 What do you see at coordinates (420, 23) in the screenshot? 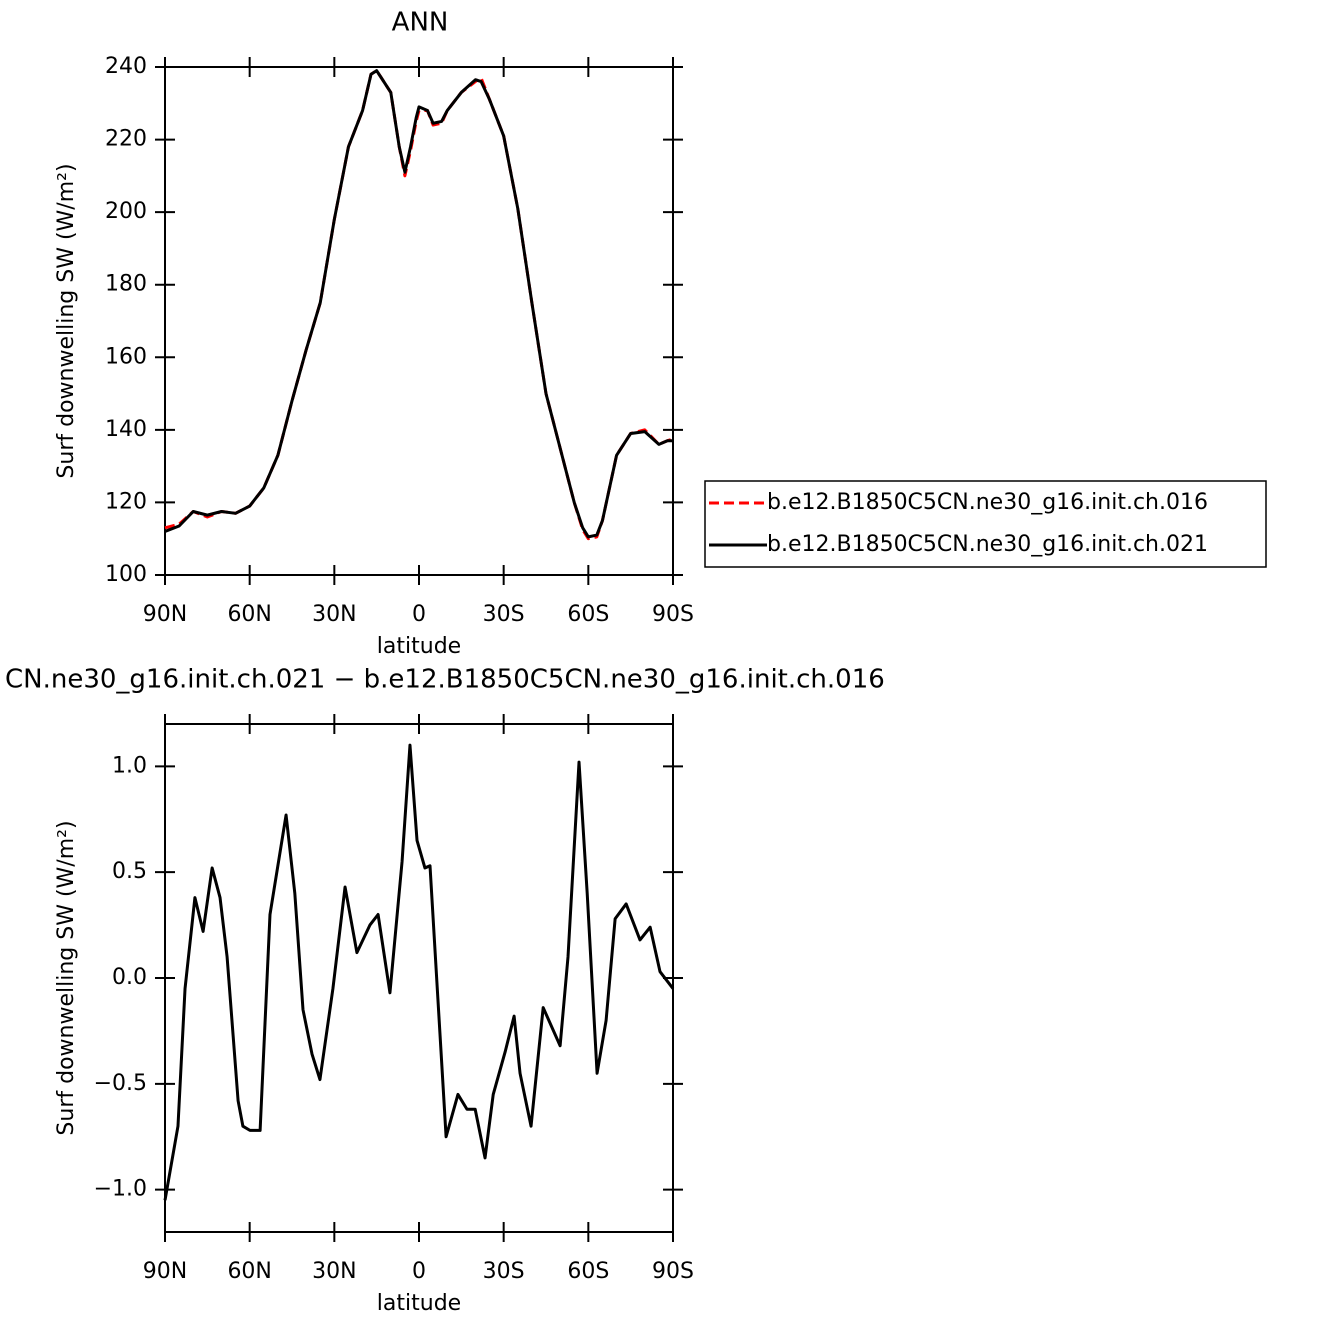
I see `chart-title: ANN` at bounding box center [420, 23].